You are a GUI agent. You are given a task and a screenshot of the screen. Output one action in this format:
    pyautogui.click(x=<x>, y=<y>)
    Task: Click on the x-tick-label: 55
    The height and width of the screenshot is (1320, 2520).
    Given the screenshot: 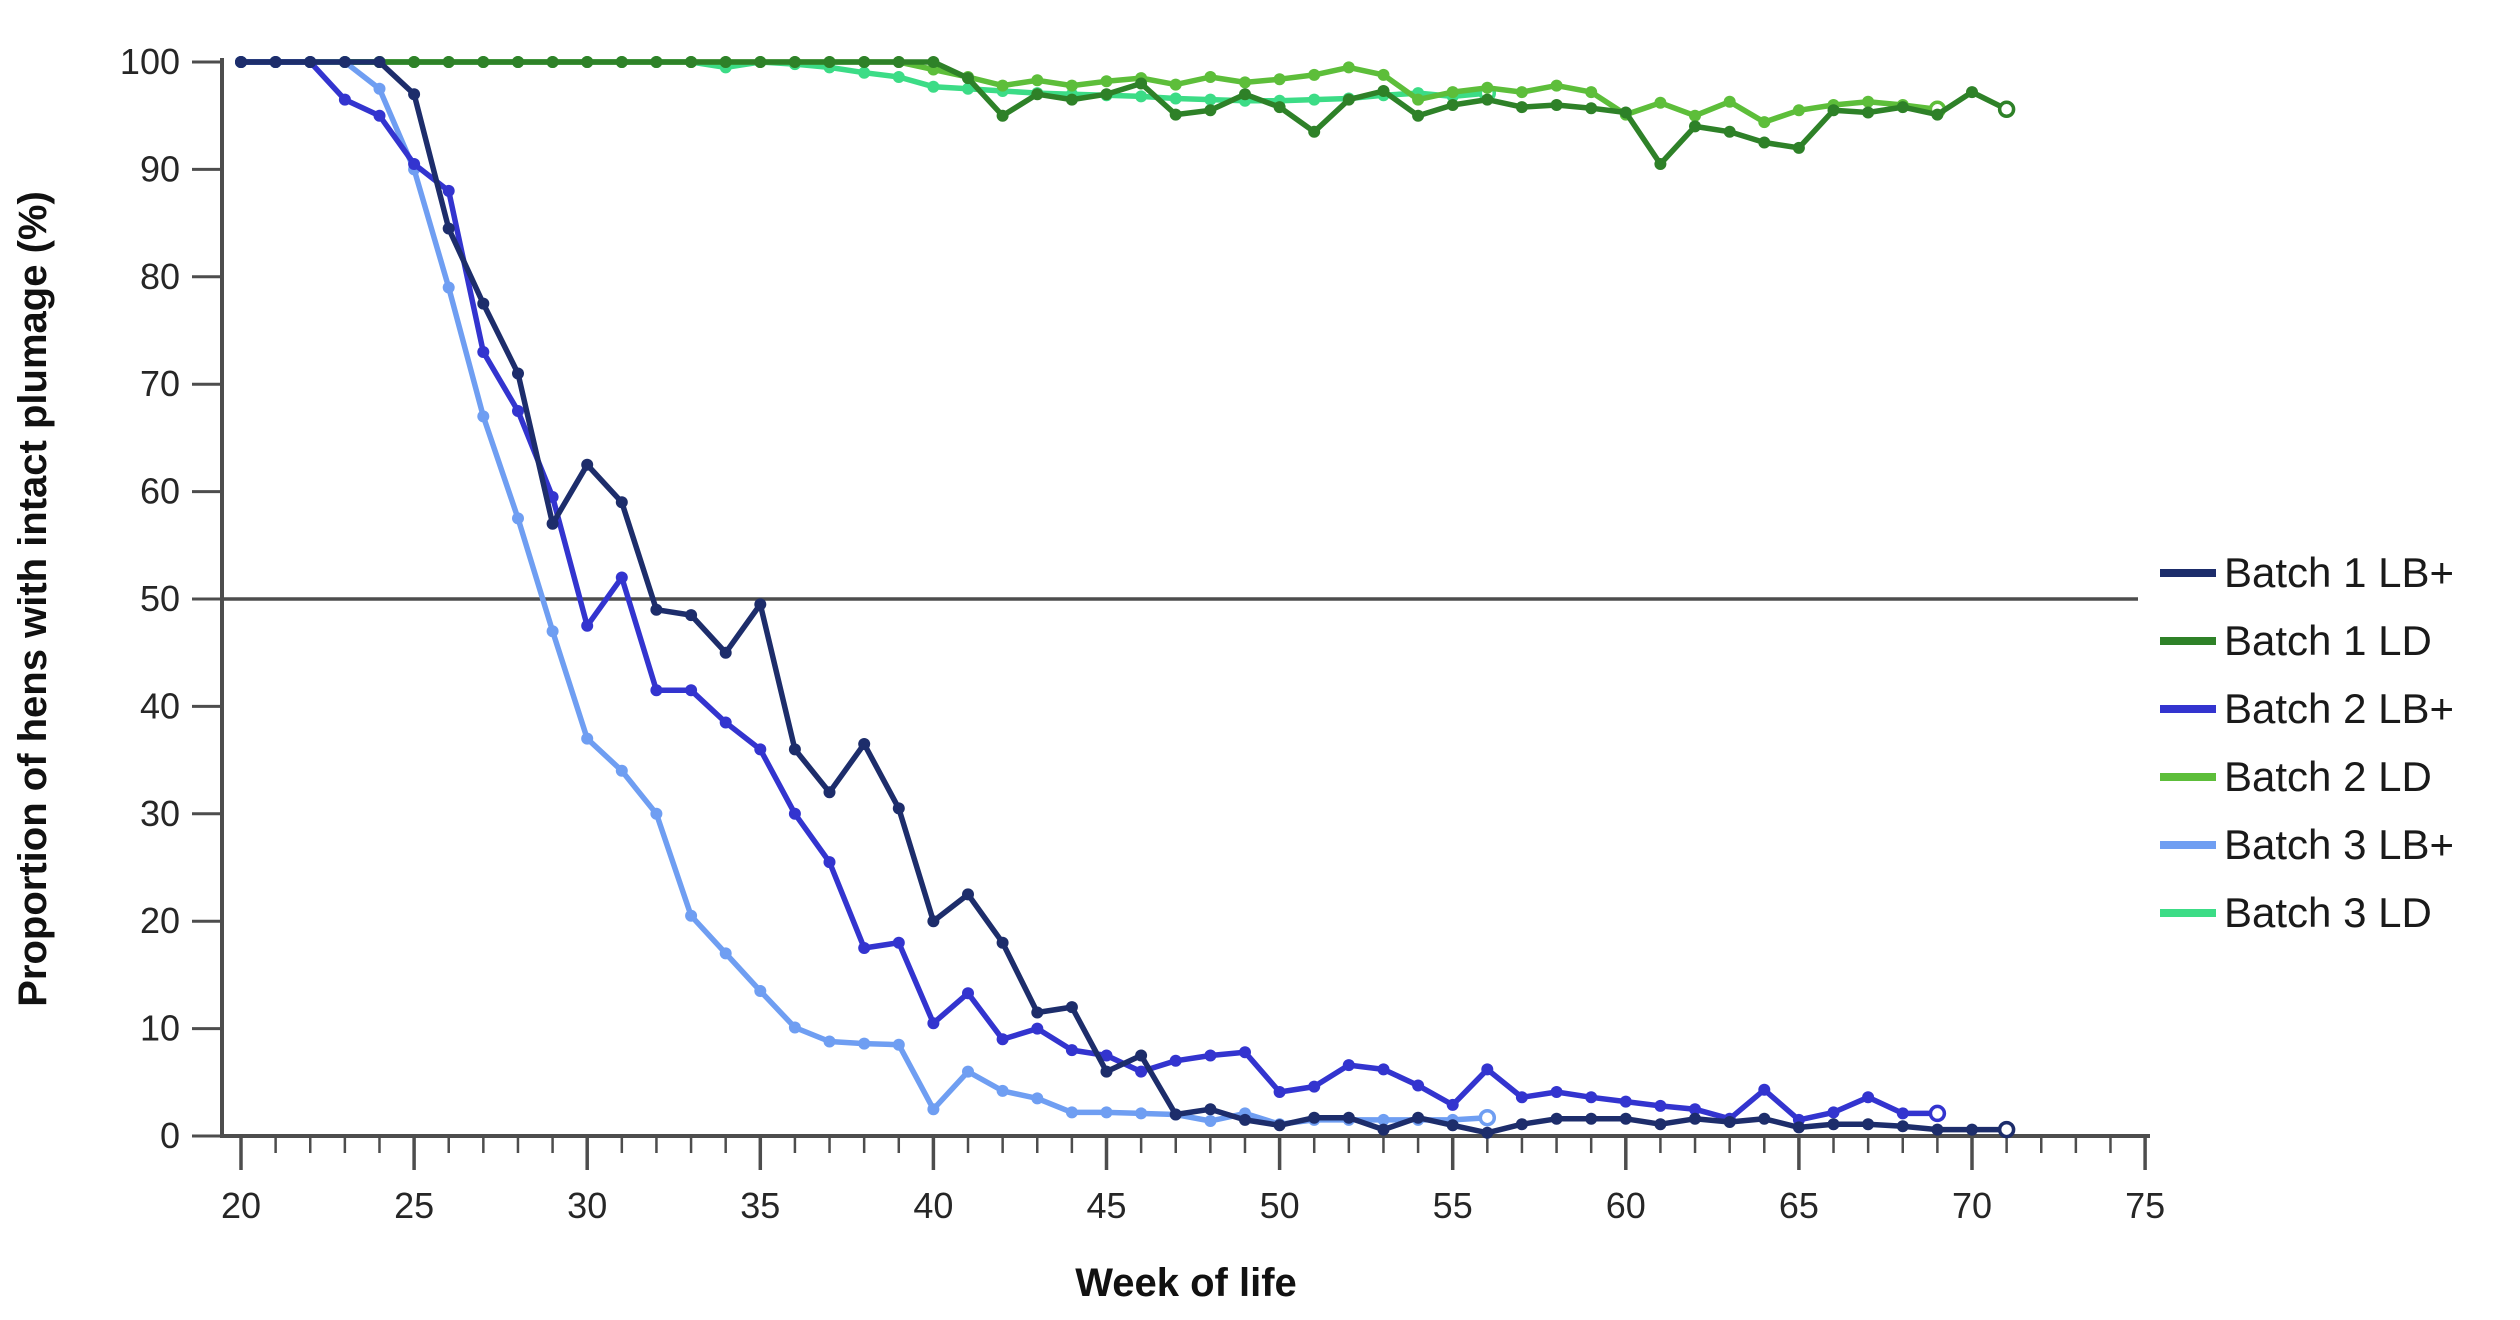 What is the action you would take?
    pyautogui.click(x=1453, y=1205)
    